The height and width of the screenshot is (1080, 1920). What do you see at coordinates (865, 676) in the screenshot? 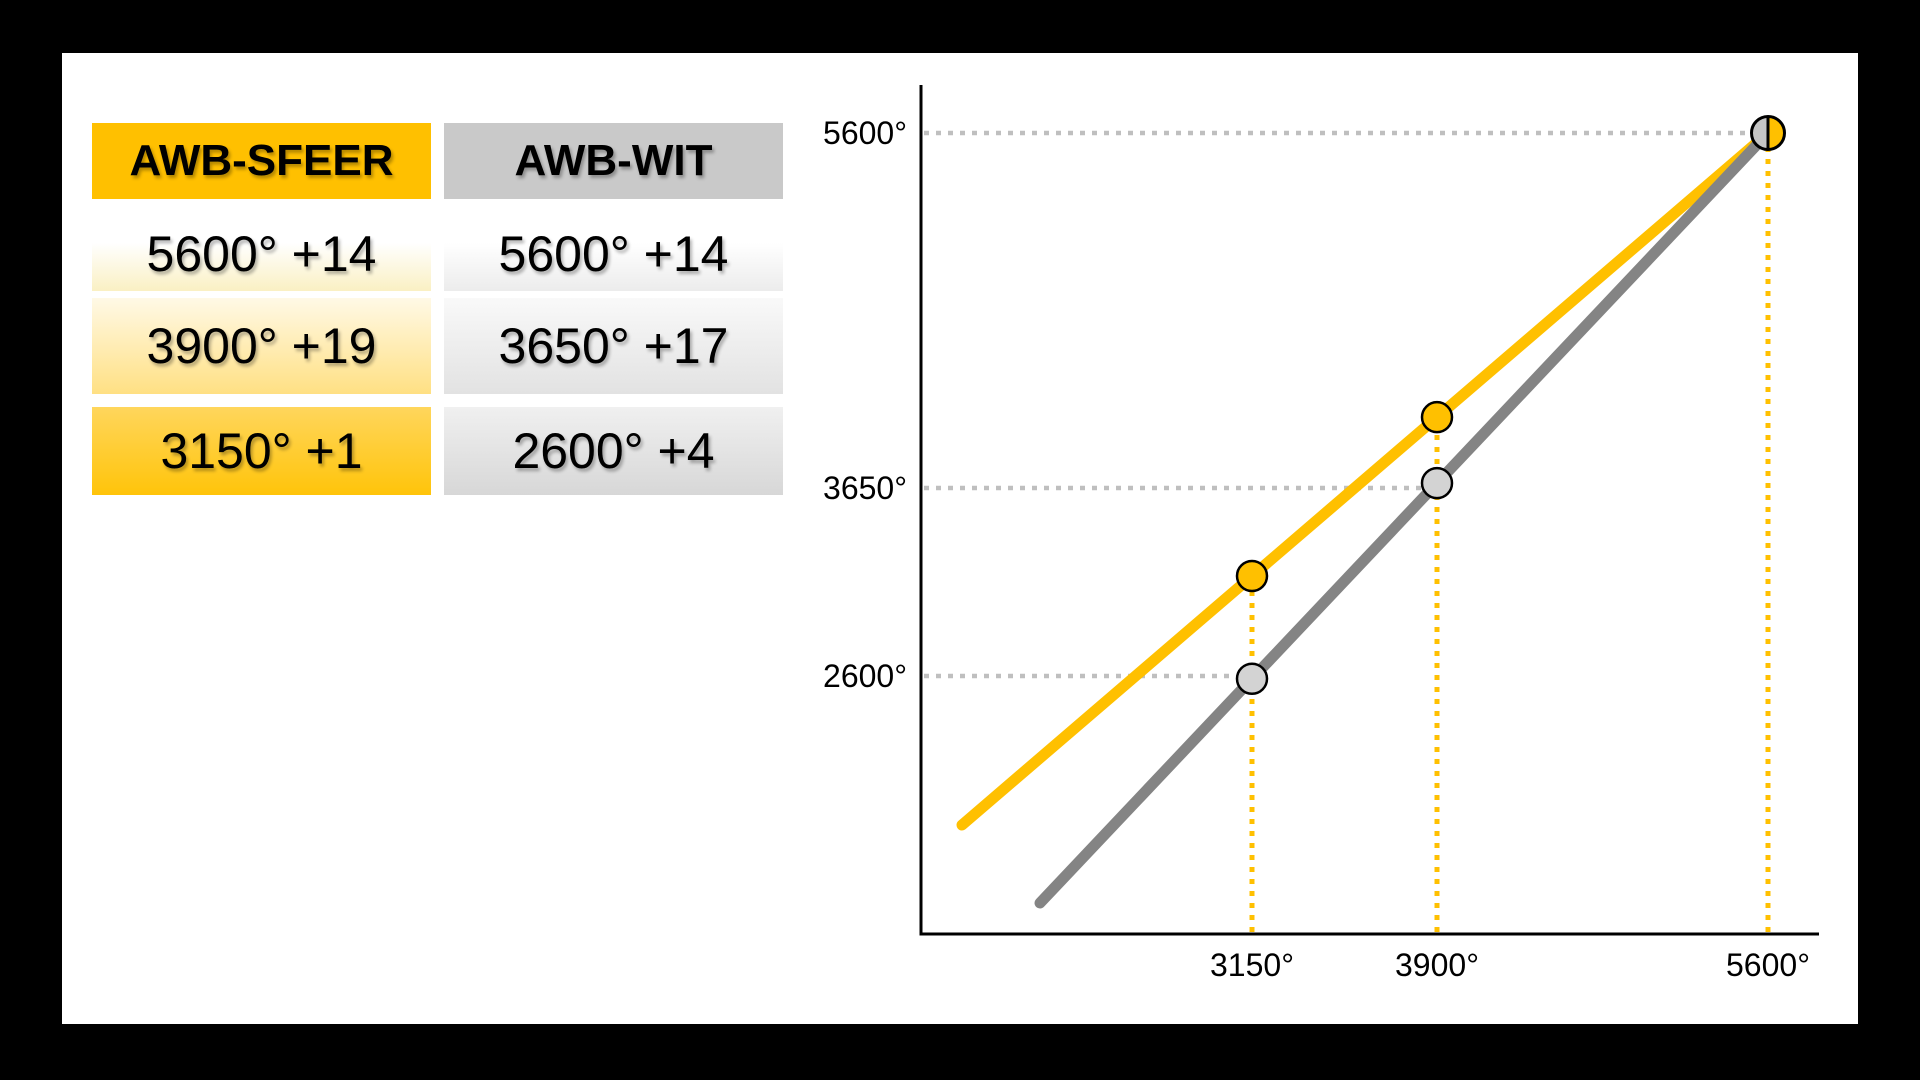
I see `y-tick-label-2600: 2600°` at bounding box center [865, 676].